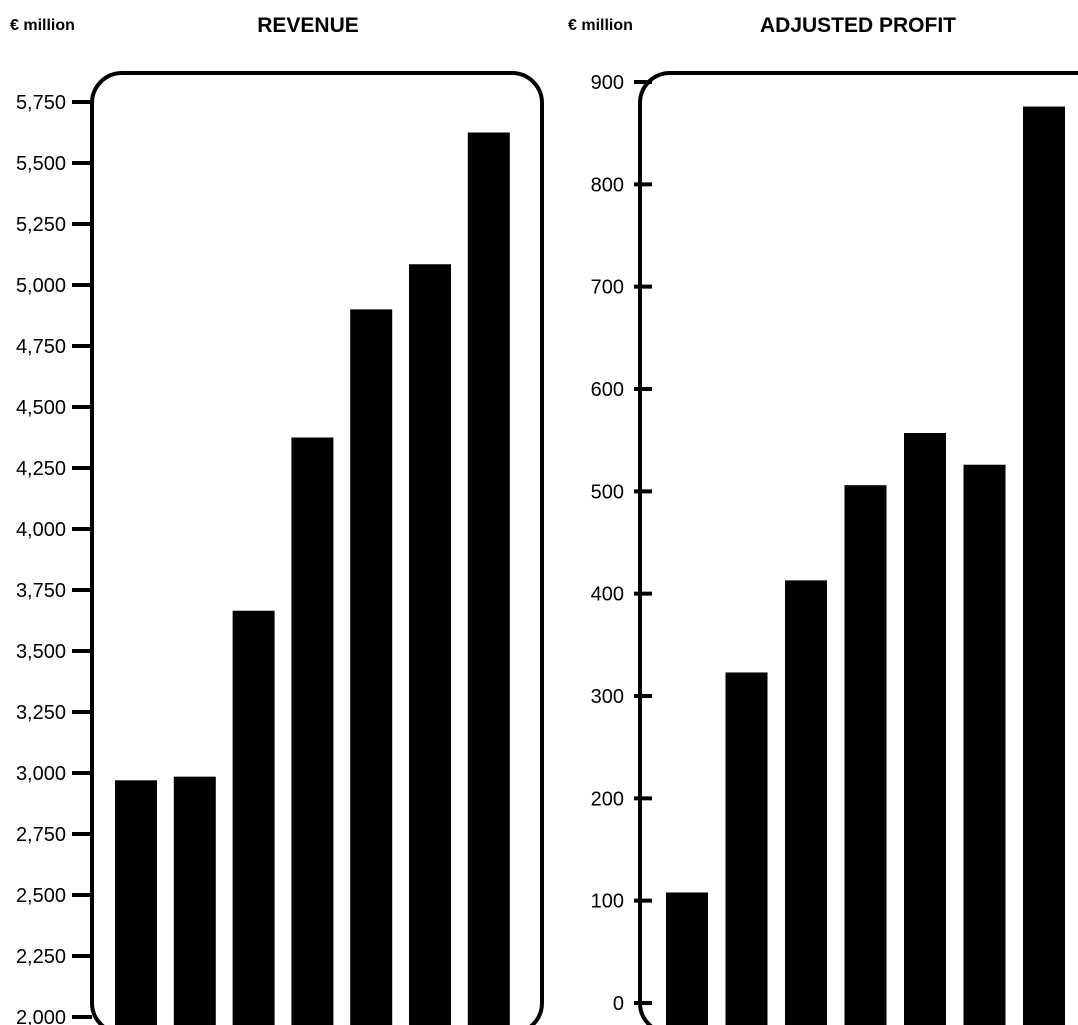 The image size is (1078, 1025). What do you see at coordinates (41, 957) in the screenshot?
I see `revenue-y-tick-label: 2,250` at bounding box center [41, 957].